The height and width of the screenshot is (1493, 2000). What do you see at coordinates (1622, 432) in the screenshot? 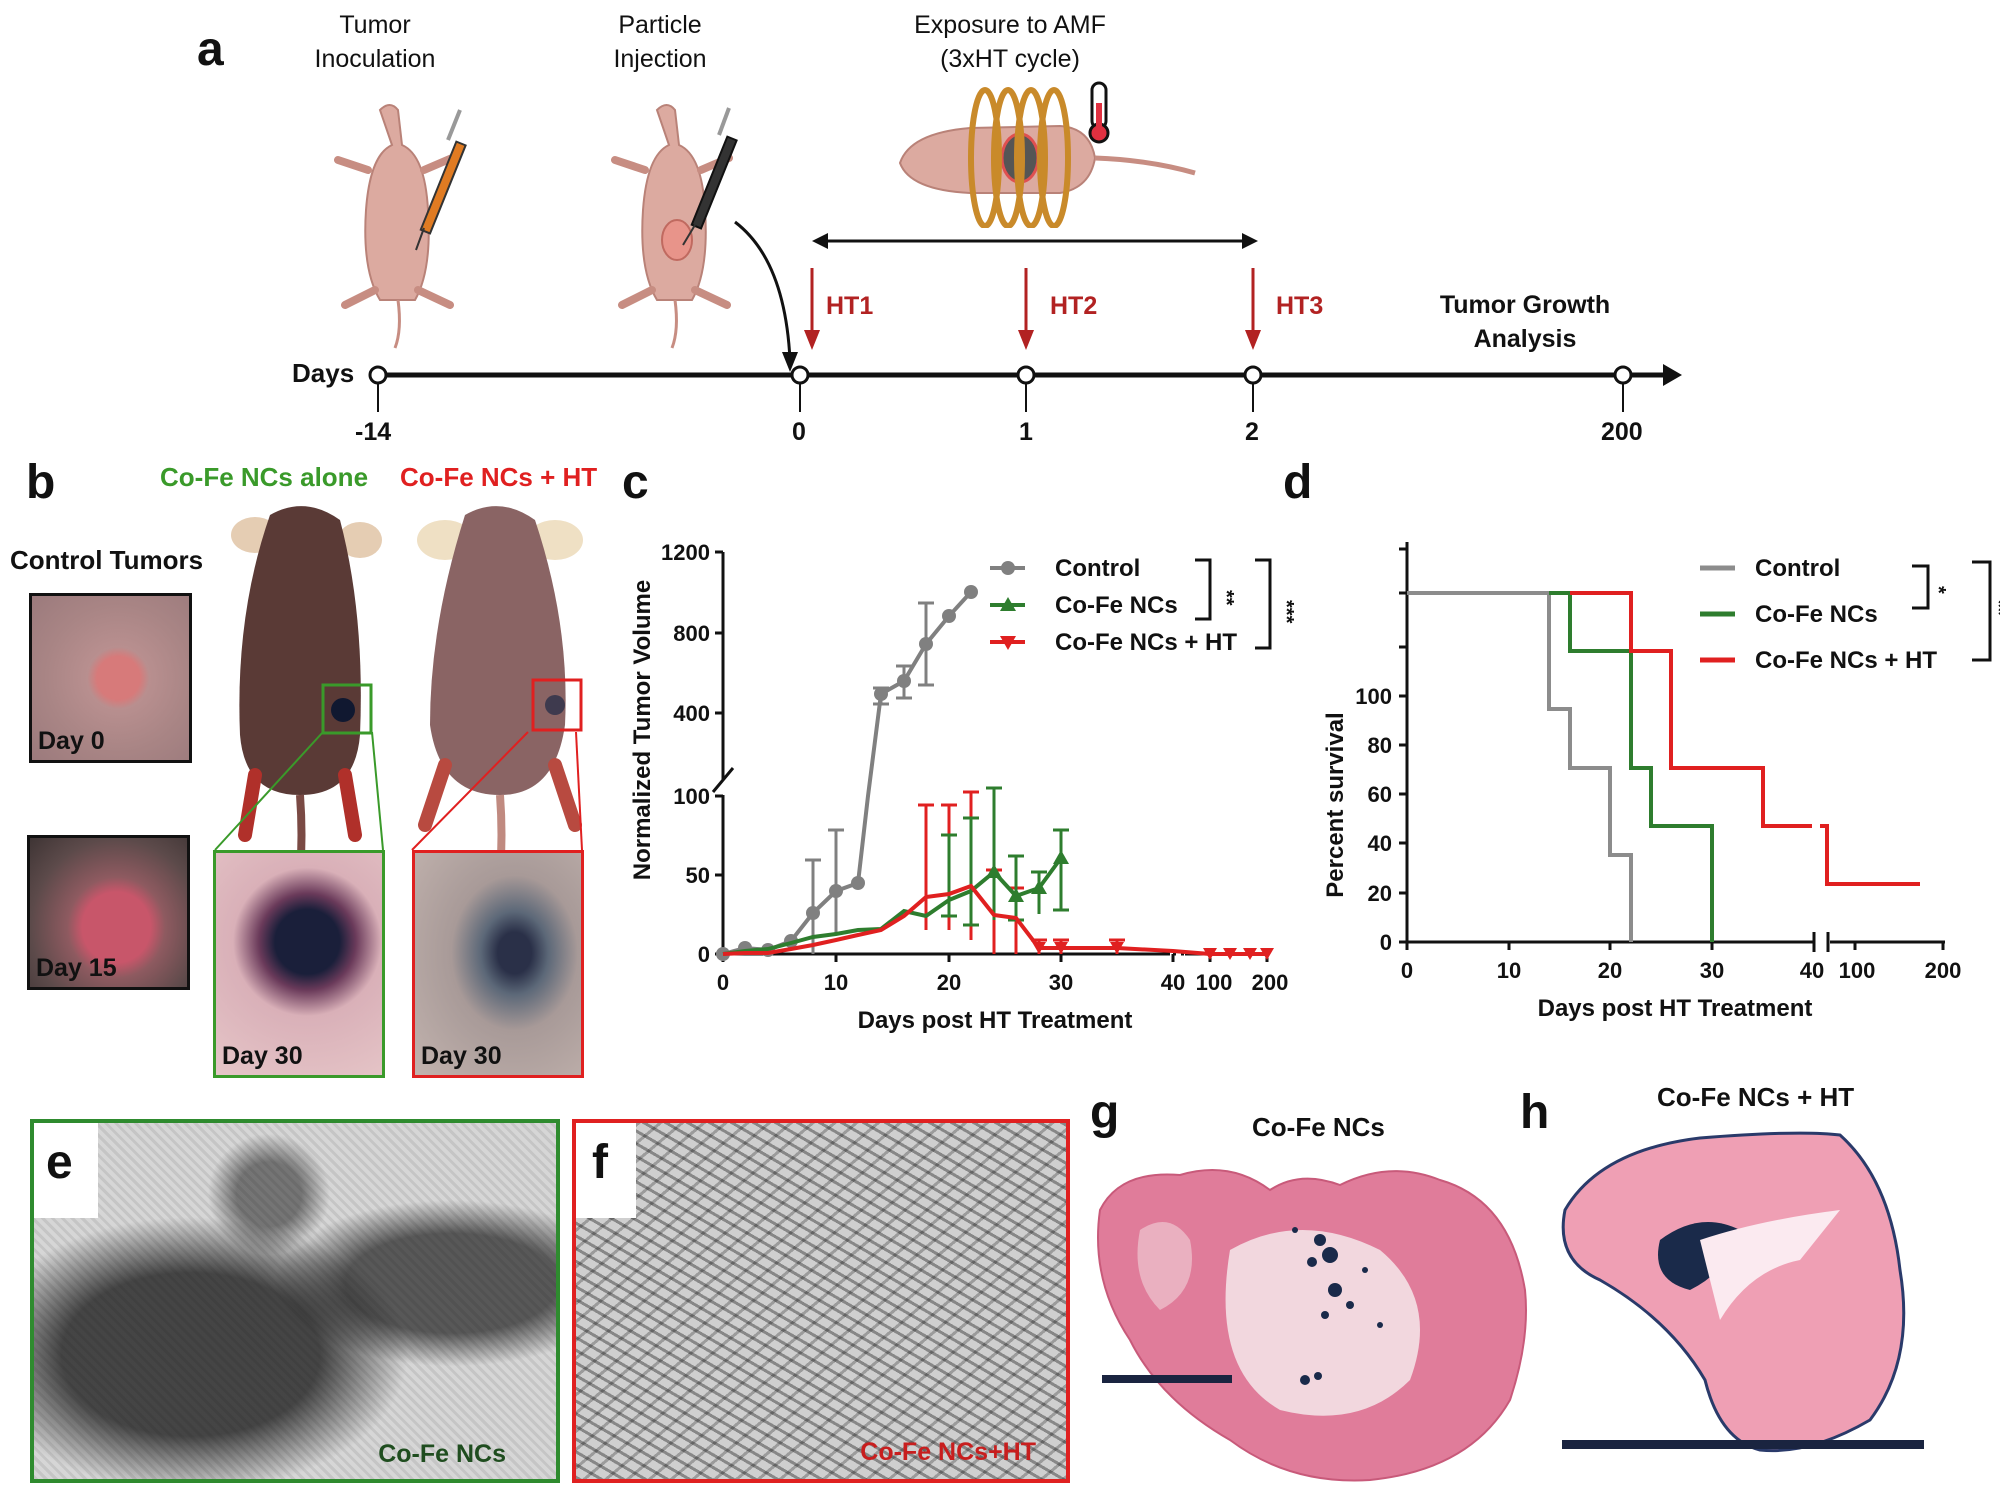
I see `timeline-tick-label: 200` at bounding box center [1622, 432].